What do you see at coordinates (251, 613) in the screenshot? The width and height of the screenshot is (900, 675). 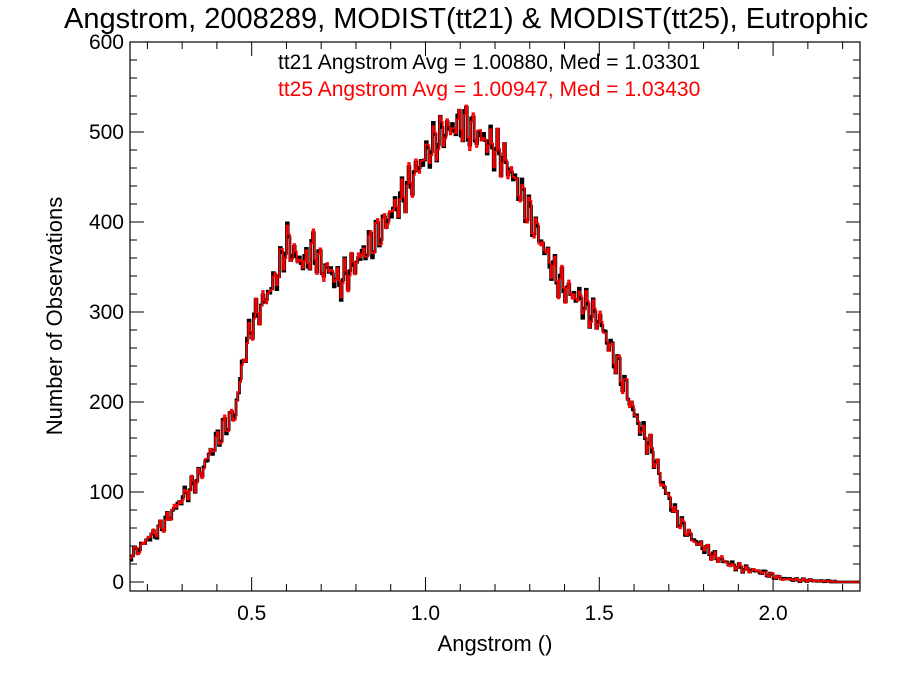 I see `x-tick-label: 0.5` at bounding box center [251, 613].